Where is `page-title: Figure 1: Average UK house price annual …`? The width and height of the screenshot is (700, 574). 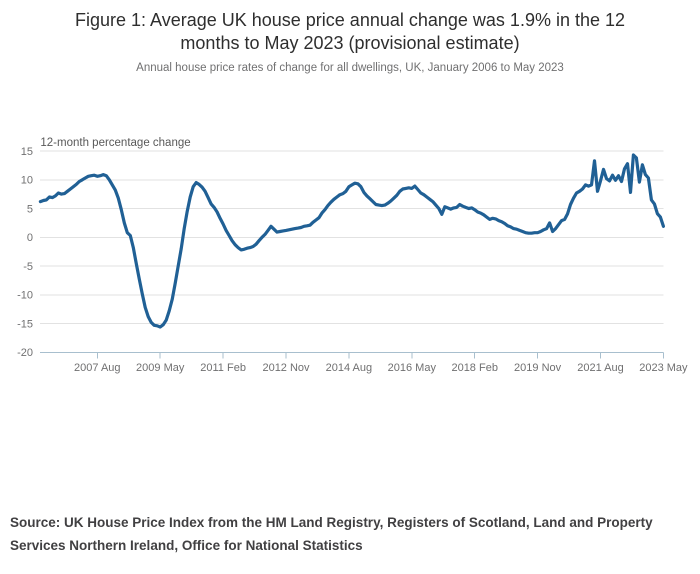 page-title: Figure 1: Average UK house price annual … is located at coordinates (350, 31).